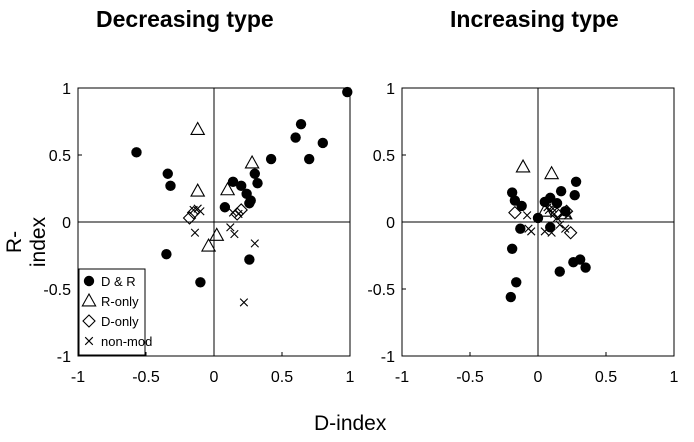 This screenshot has height=442, width=694. Describe the element at coordinates (230, 227) in the screenshot. I see `panel0-series3-point6` at that location.